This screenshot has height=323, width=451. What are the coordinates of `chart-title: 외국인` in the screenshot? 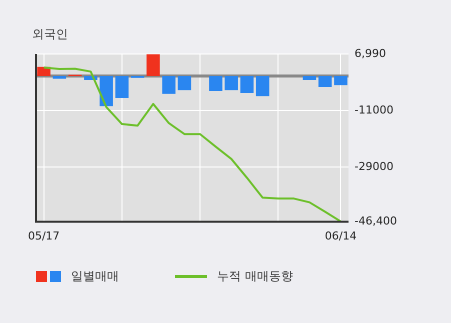 It's located at (50, 34).